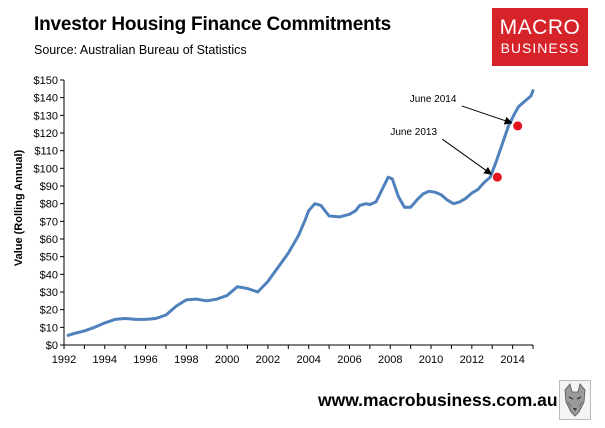 The image size is (605, 428). Describe the element at coordinates (49, 275) in the screenshot. I see `y-tick-label: $40` at that location.